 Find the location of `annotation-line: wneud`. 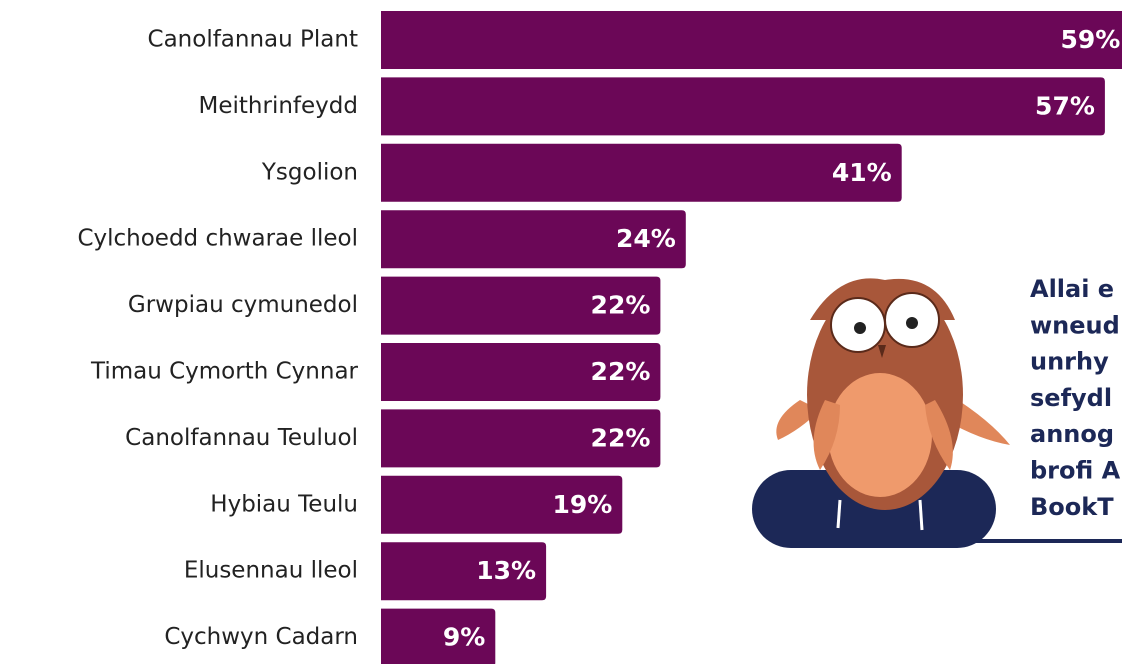

annotation-line: wneud is located at coordinates (1075, 325).